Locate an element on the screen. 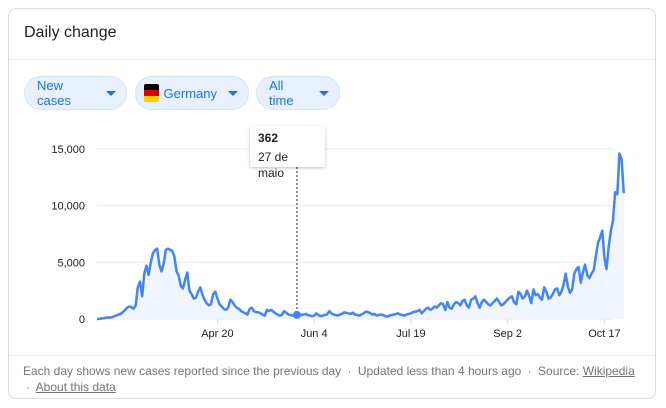  y-tick-label: 10,000 is located at coordinates (68, 207).